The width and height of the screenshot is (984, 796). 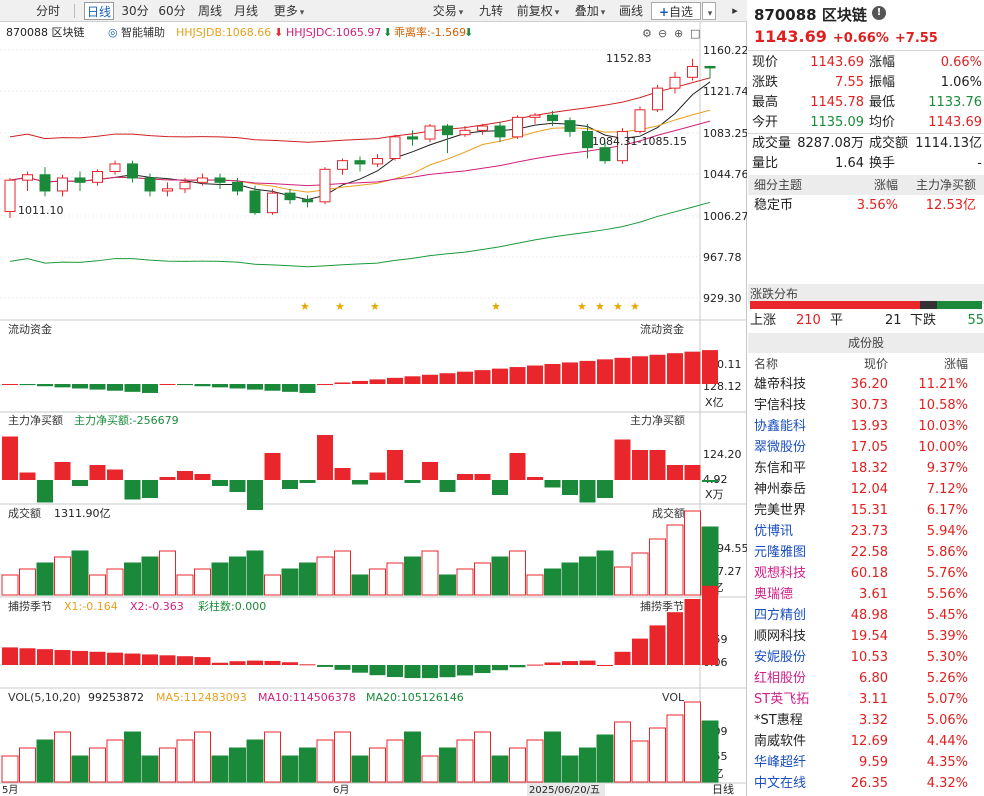 What do you see at coordinates (866, 447) in the screenshot?
I see `constituent-row: 翠微股份 17.05 10.00%` at bounding box center [866, 447].